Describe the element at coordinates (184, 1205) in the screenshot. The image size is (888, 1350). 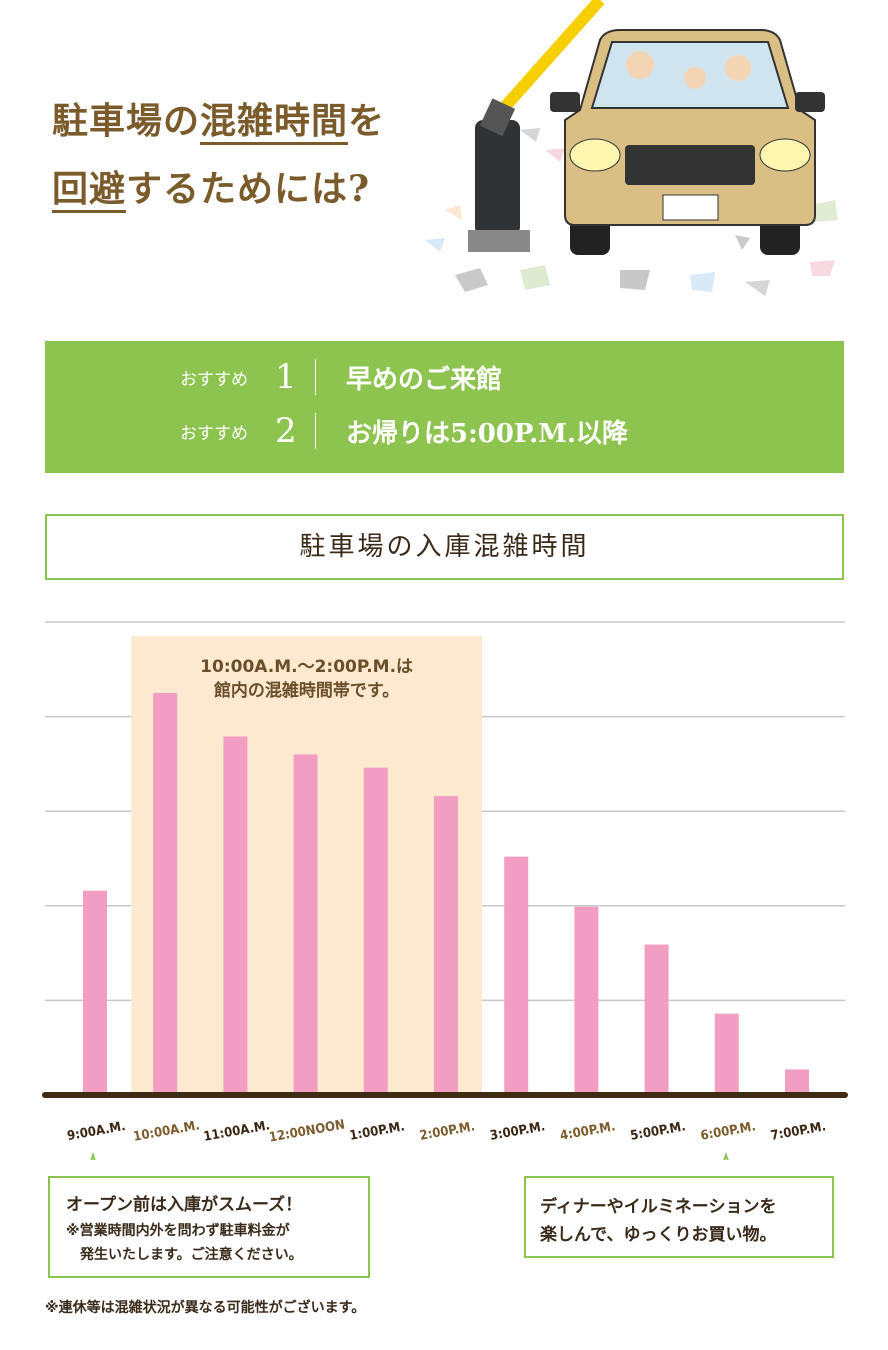
I see `callout-left-title: オープン前は入庫がスムーズ！` at that location.